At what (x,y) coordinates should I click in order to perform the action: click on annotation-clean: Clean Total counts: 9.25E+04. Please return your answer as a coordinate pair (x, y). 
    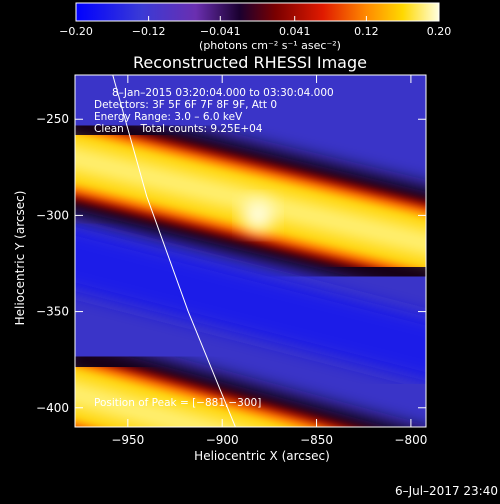
    Looking at the image, I should click on (178, 129).